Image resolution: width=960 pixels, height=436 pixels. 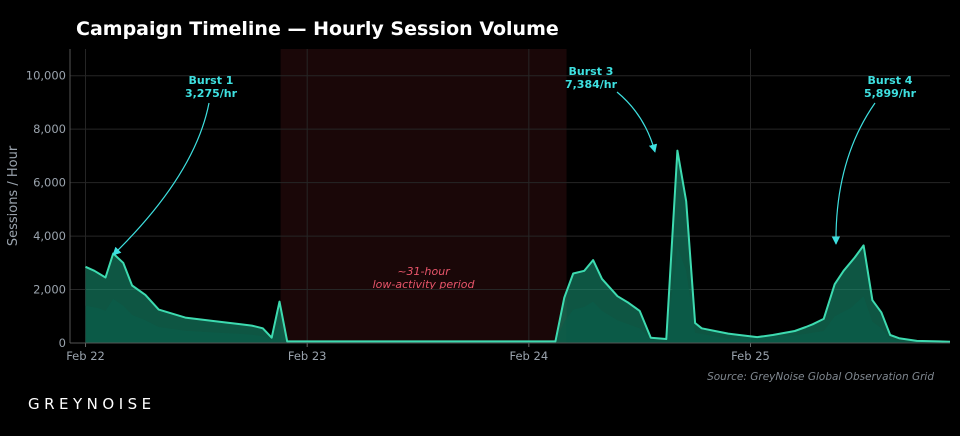 What do you see at coordinates (49, 183) in the screenshot?
I see `y-tick-label: 6,000` at bounding box center [49, 183].